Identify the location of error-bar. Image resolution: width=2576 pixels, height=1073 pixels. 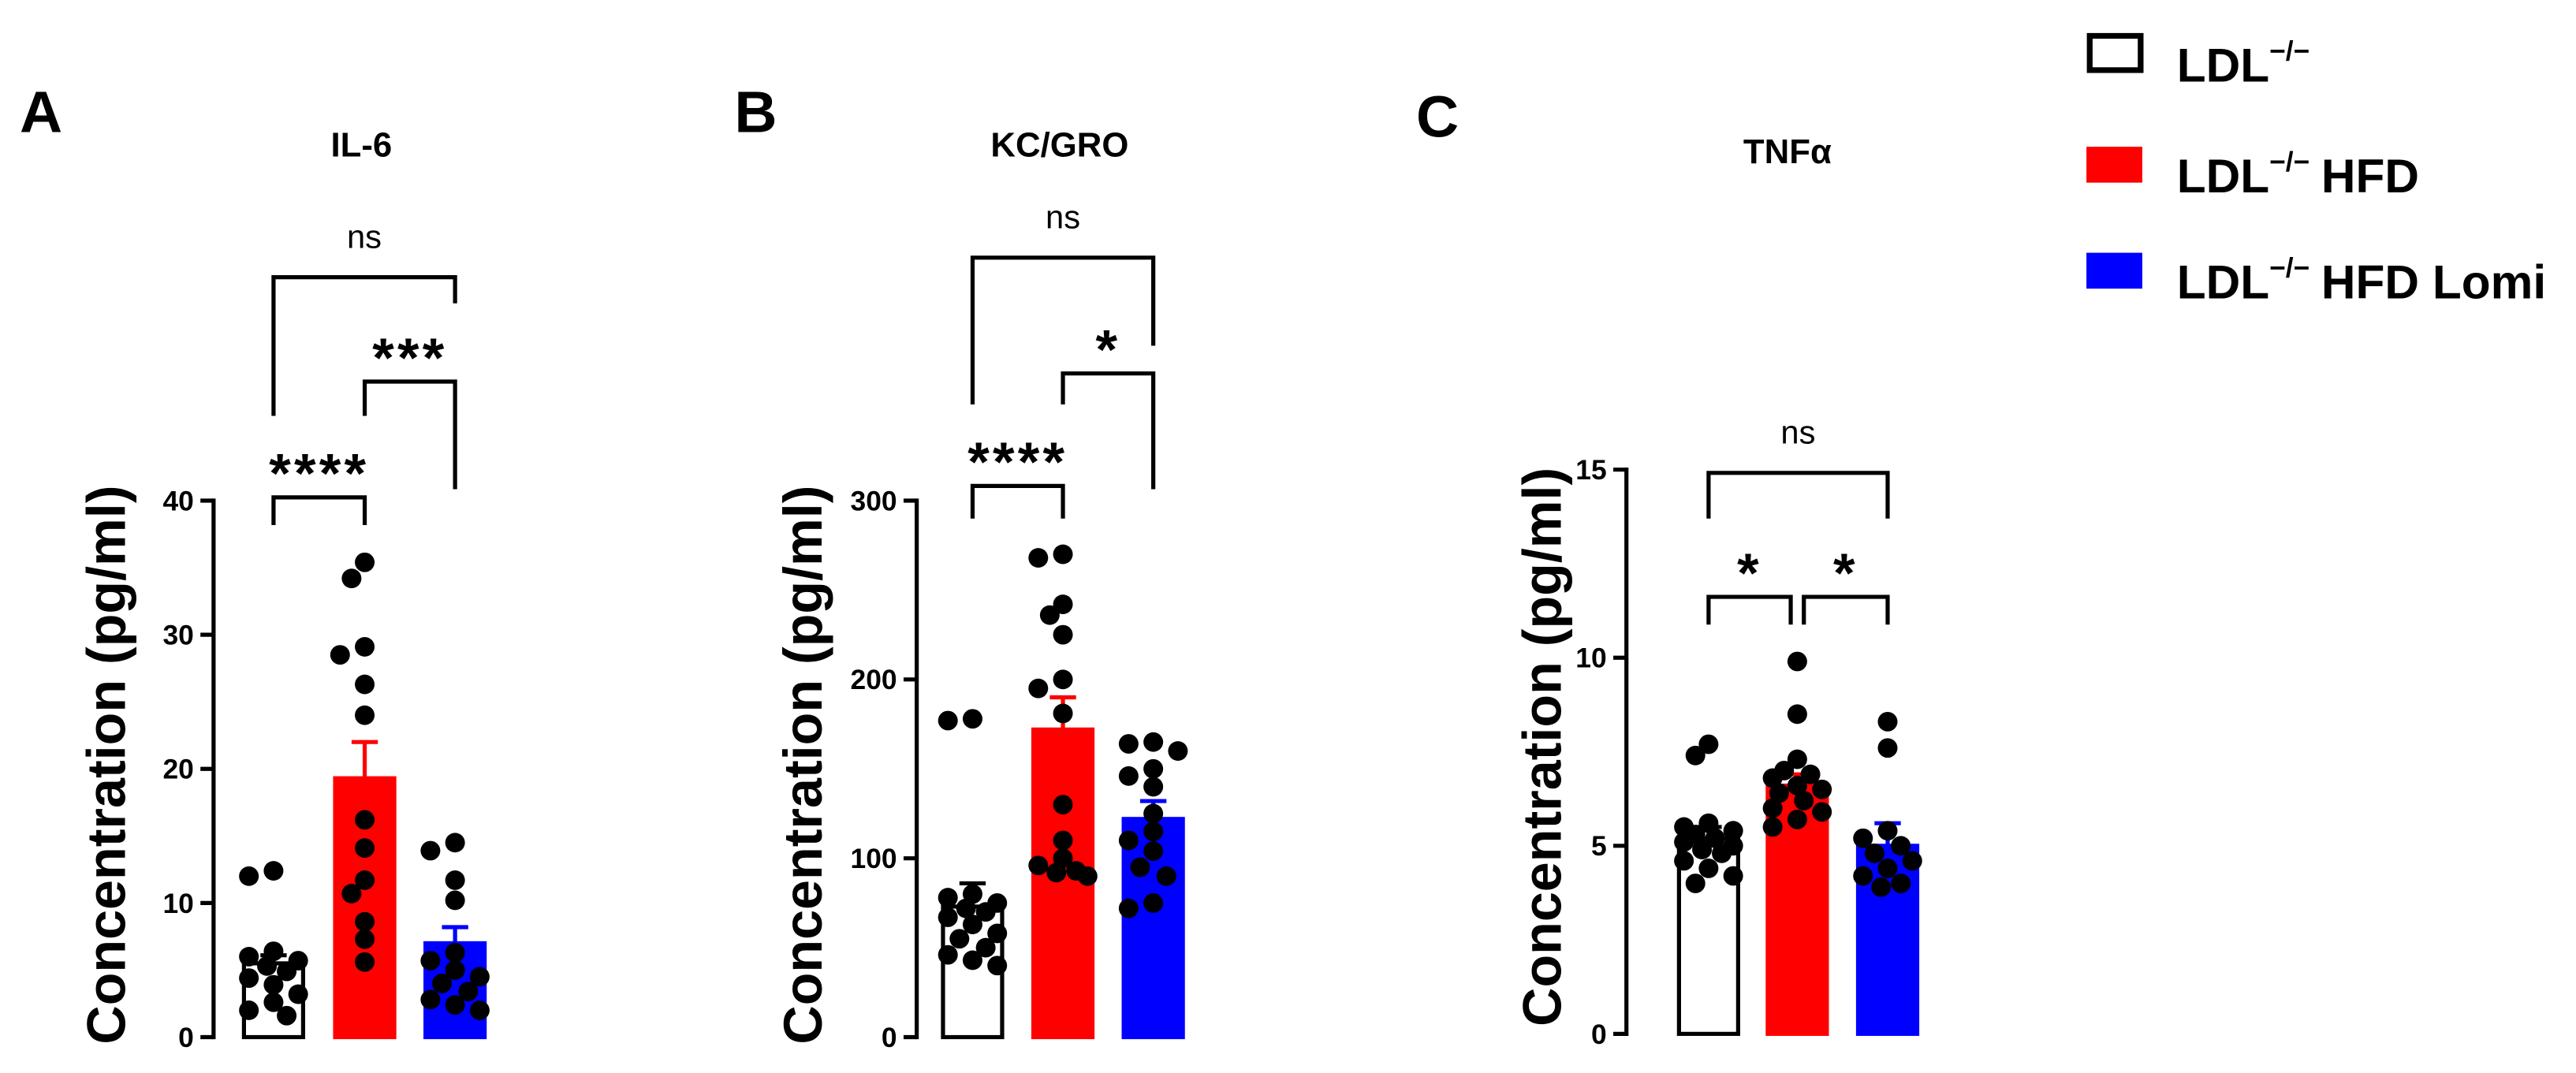
(364, 759).